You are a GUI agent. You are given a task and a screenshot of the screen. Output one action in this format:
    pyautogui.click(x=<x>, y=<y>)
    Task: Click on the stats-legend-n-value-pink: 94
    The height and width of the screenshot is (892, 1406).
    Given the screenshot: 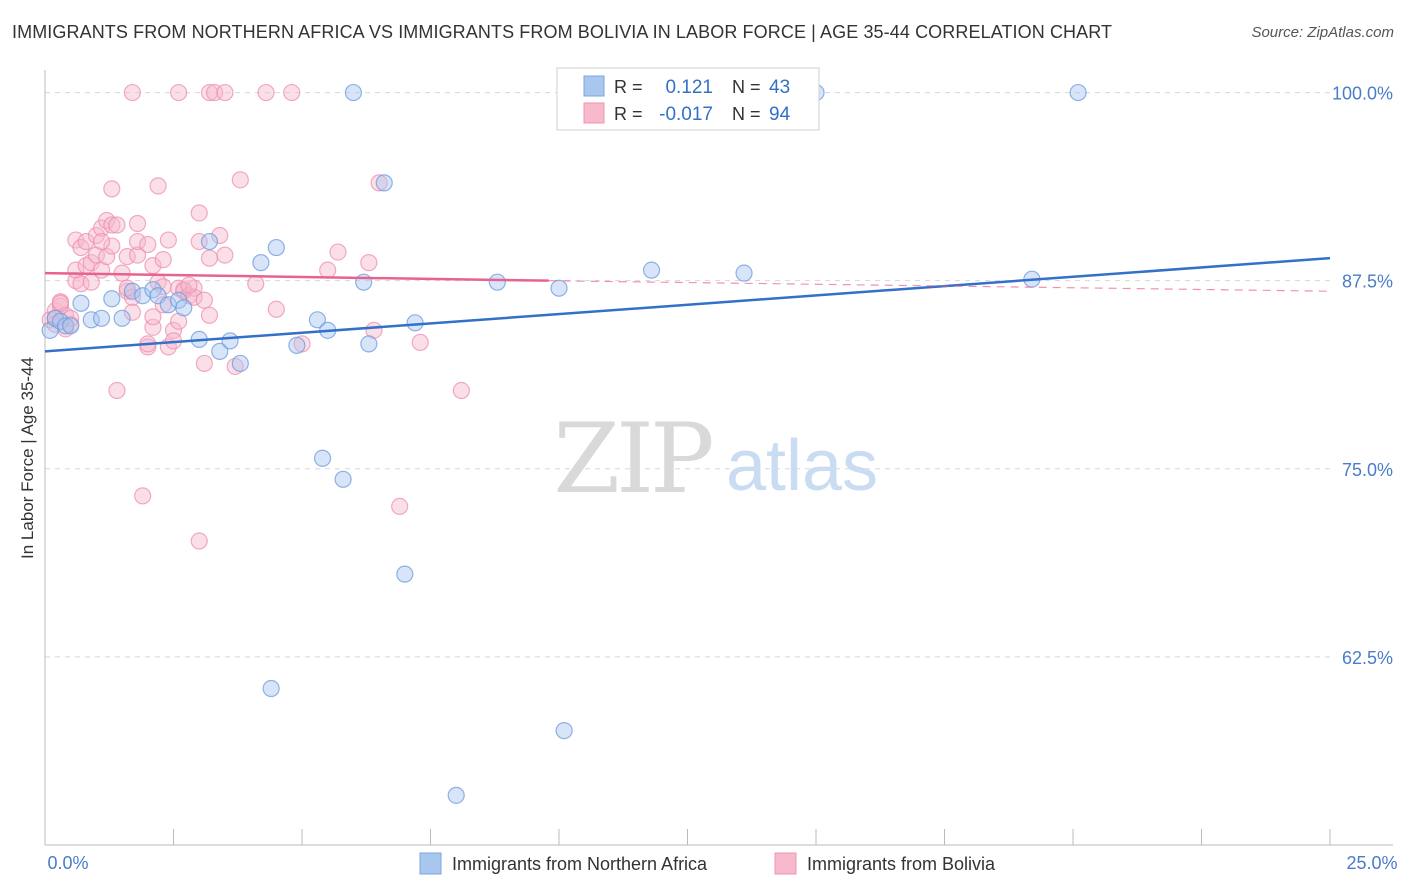 What is the action you would take?
    pyautogui.click(x=780, y=114)
    